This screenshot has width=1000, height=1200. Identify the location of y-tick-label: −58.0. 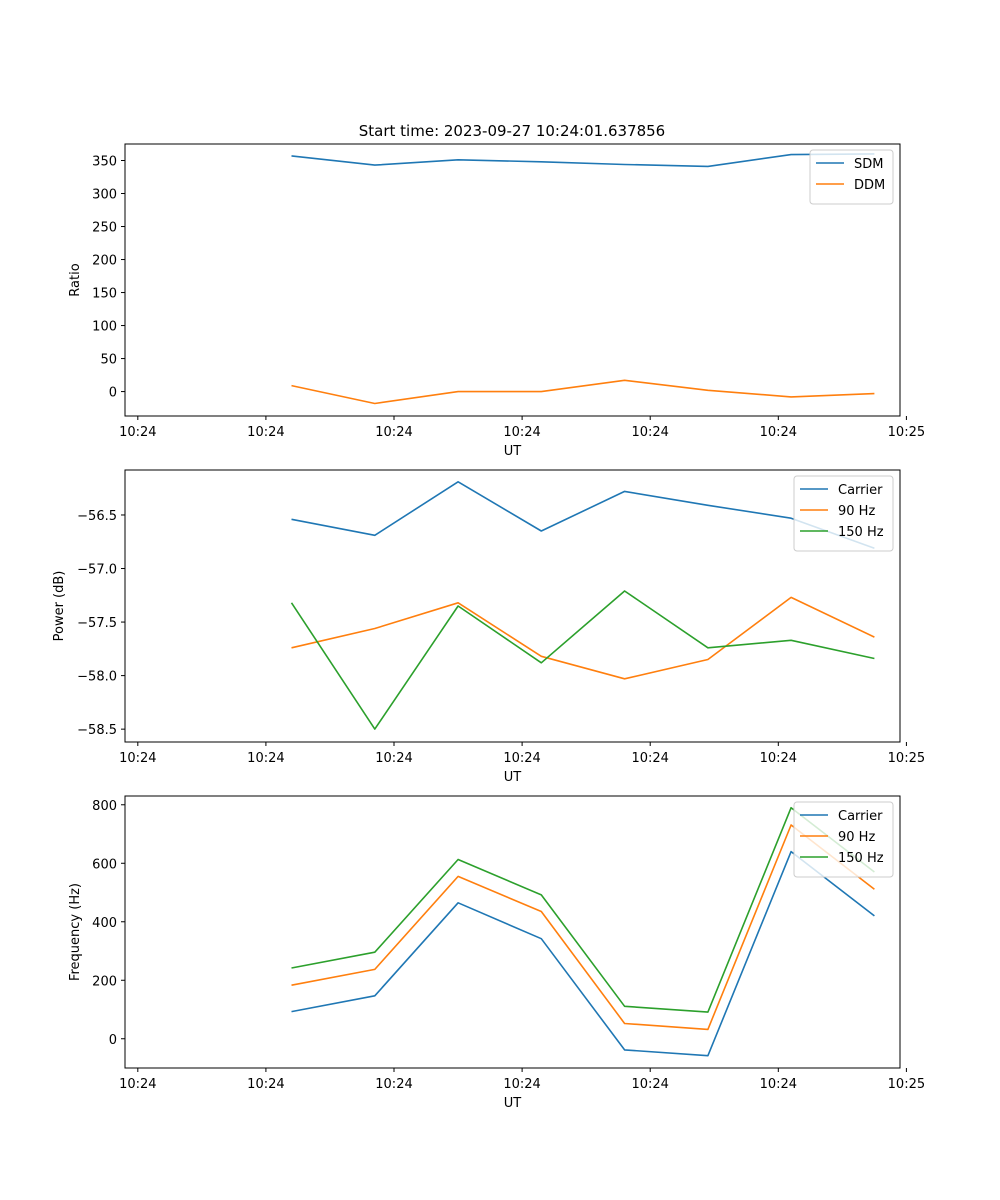
(97, 677).